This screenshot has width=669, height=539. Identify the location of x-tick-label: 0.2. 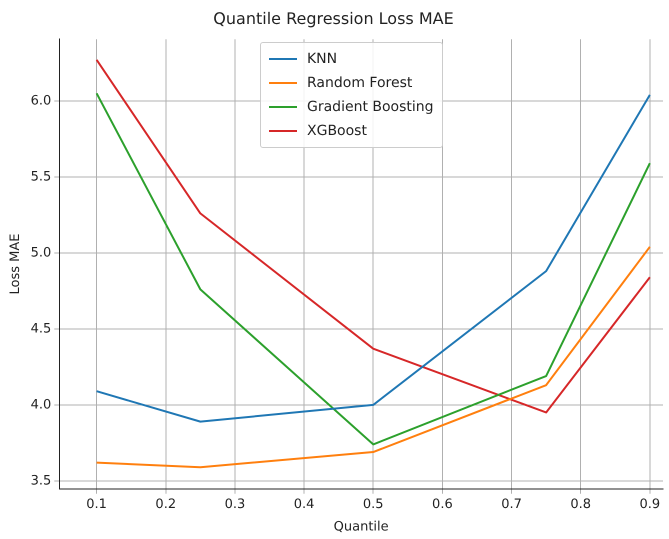
(165, 504).